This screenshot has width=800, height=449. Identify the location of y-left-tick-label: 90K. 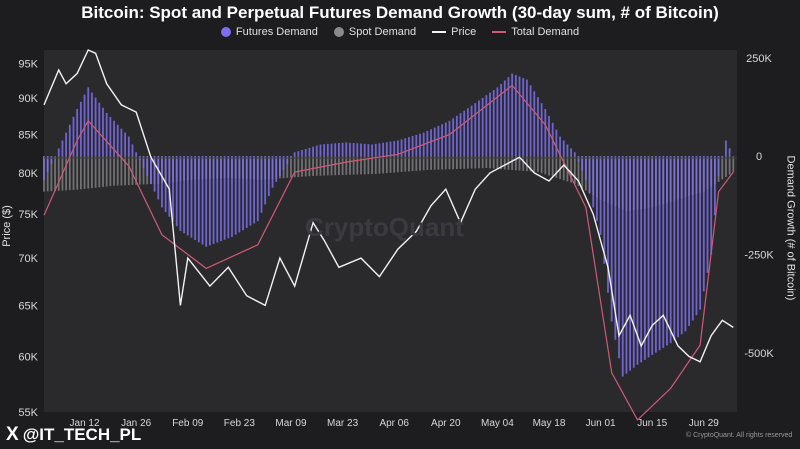
(28, 99).